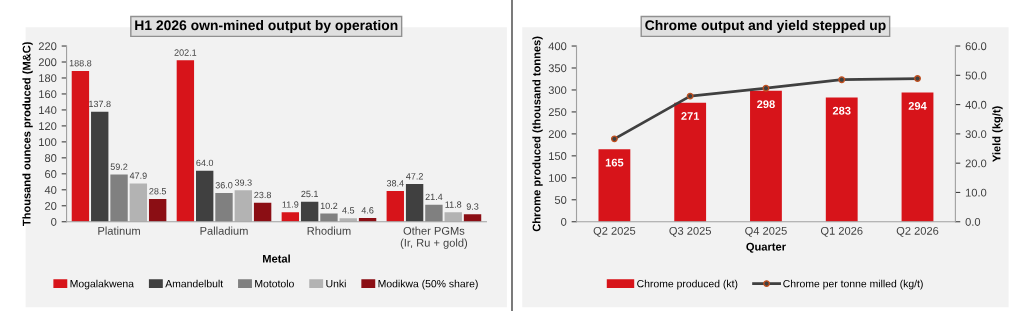 Image resolution: width=1024 pixels, height=311 pixels. What do you see at coordinates (976, 75) in the screenshot?
I see `y2-tick-label: 50.0` at bounding box center [976, 75].